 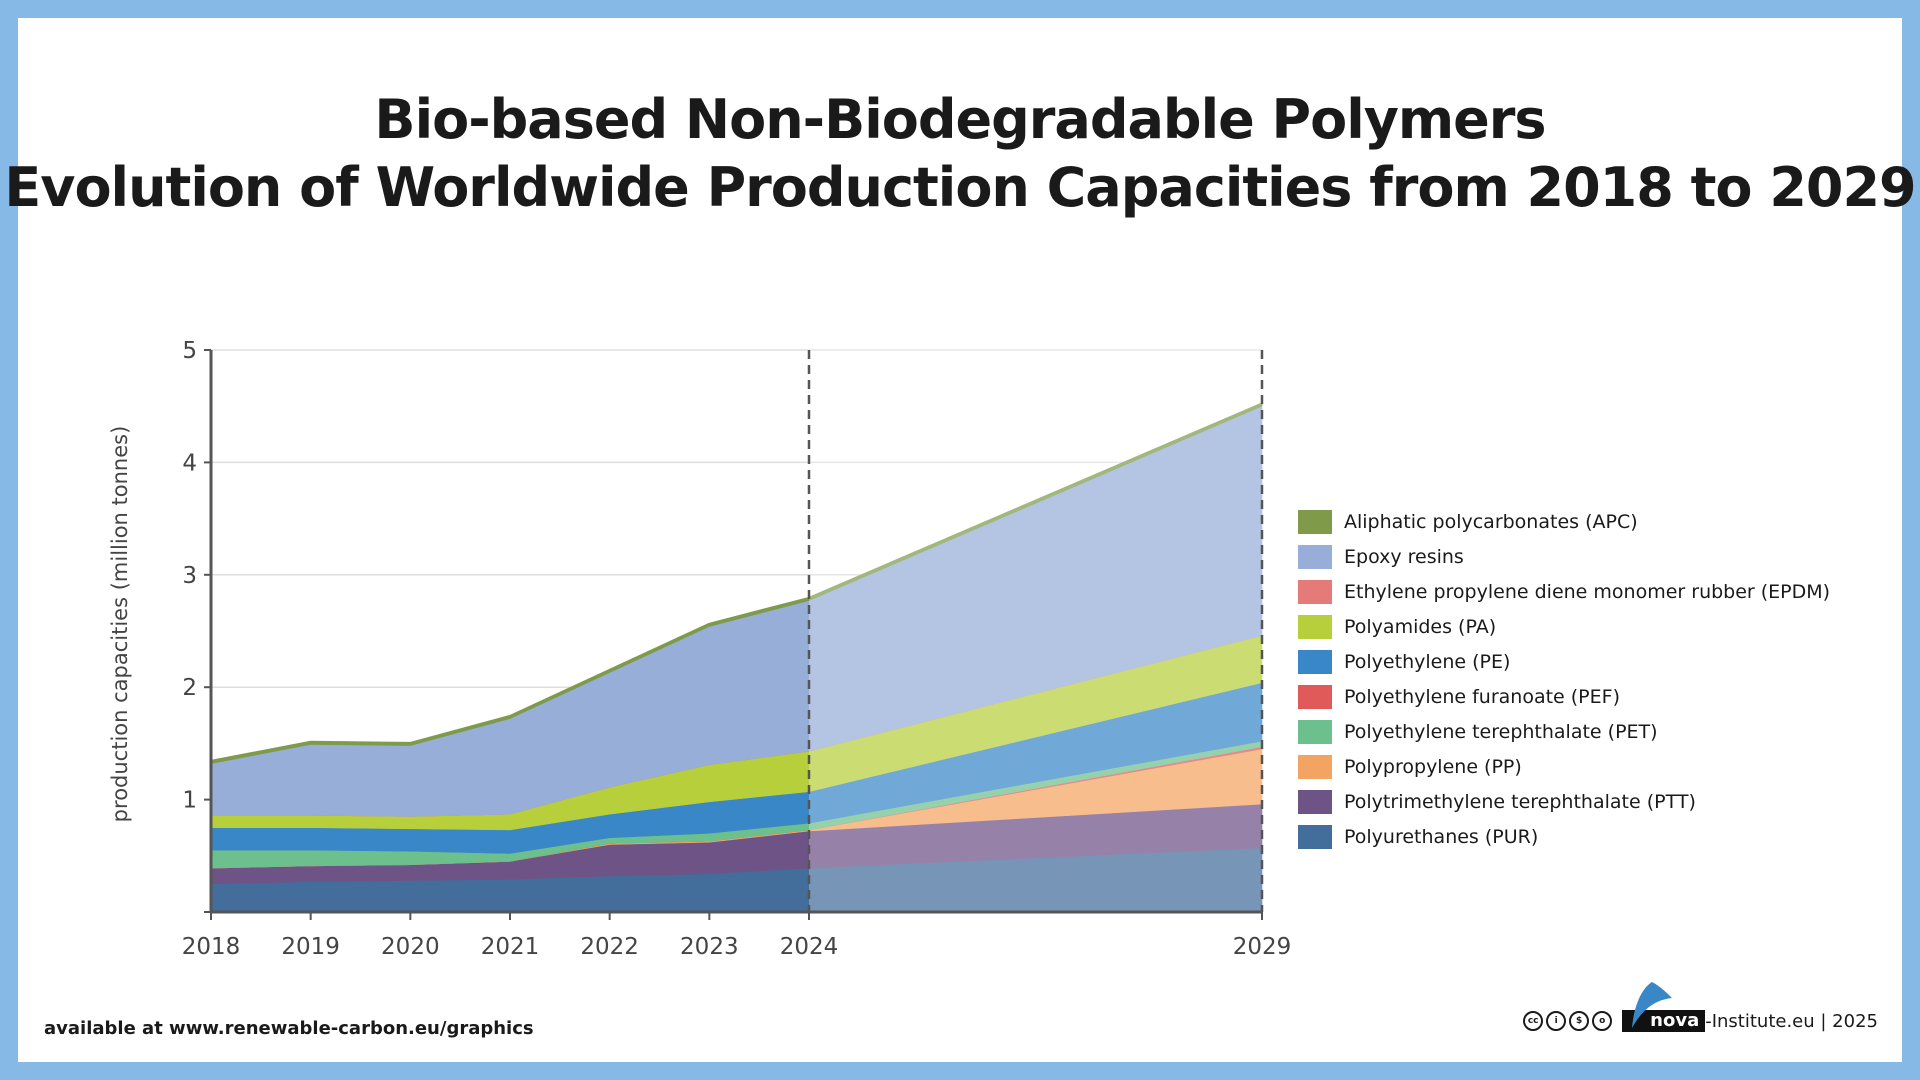 I want to click on legend-item: Polyethylene furanoate (PEF), so click(x=1564, y=696).